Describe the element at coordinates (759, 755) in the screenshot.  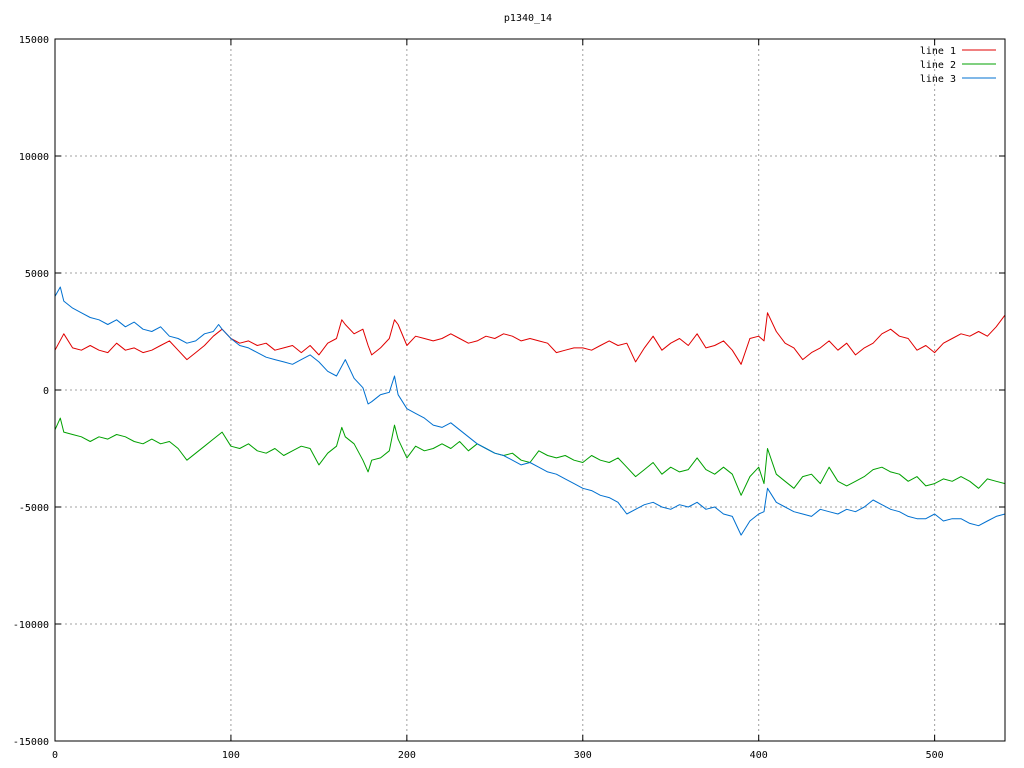
I see `x-tick-label: 400` at that location.